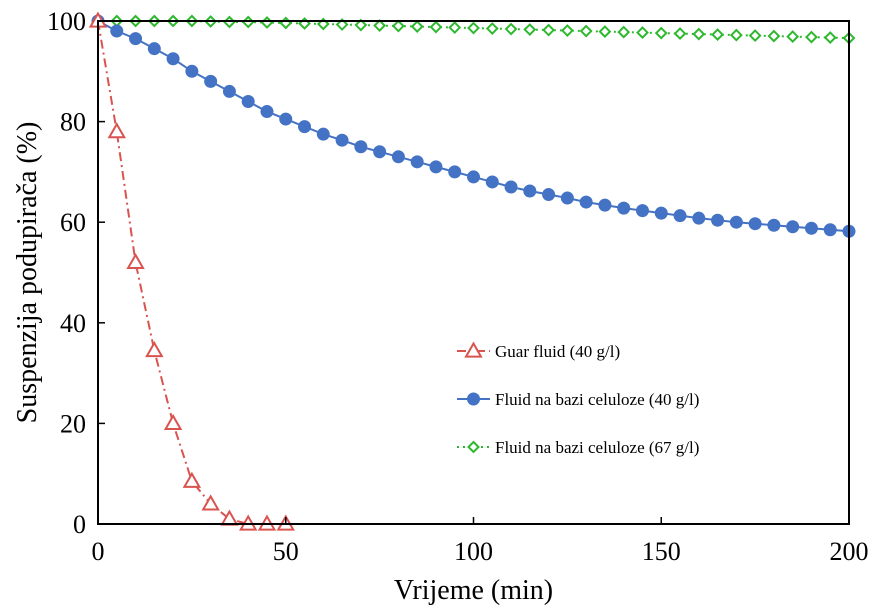 The image size is (872, 605). What do you see at coordinates (66, 21) in the screenshot?
I see `y-tick-label: 100` at bounding box center [66, 21].